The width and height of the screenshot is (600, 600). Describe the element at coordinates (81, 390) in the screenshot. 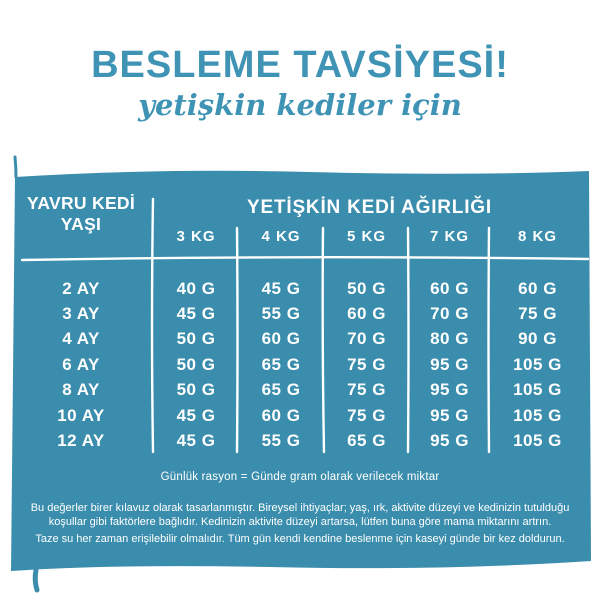

I see `age-cell: 8 AY` at that location.